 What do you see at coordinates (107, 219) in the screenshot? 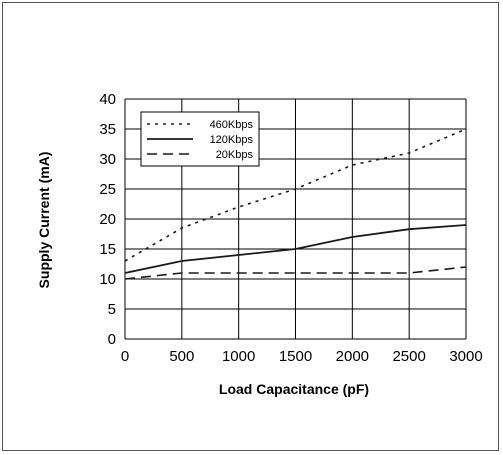
I see `y-tick-label: 20` at bounding box center [107, 219].